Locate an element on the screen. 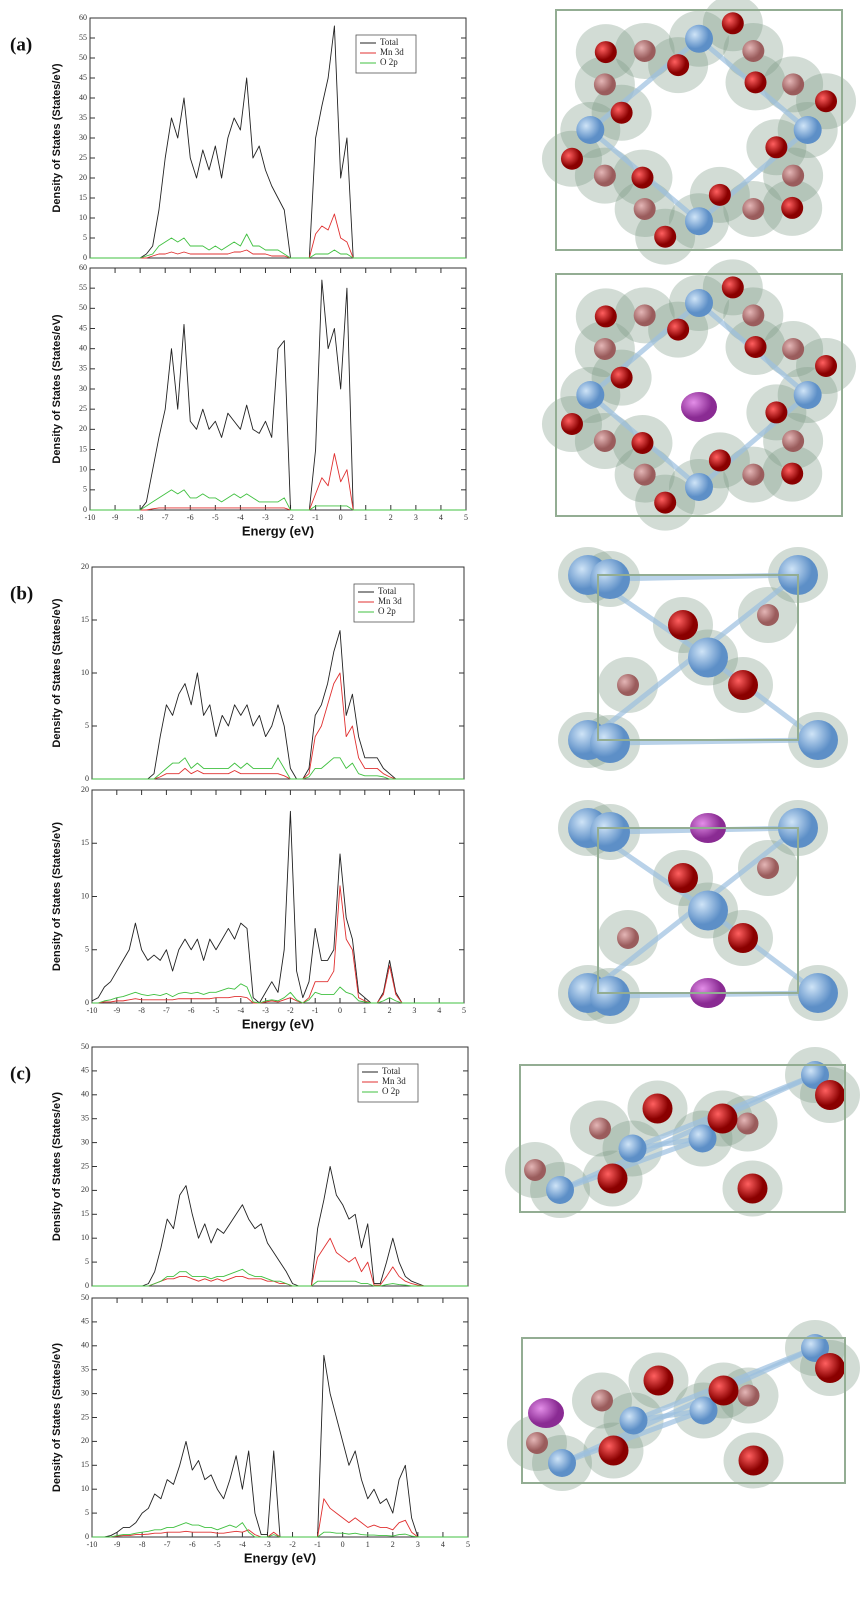 This screenshot has width=862, height=1601. x-tick-label: -9 is located at coordinates (115, 517).